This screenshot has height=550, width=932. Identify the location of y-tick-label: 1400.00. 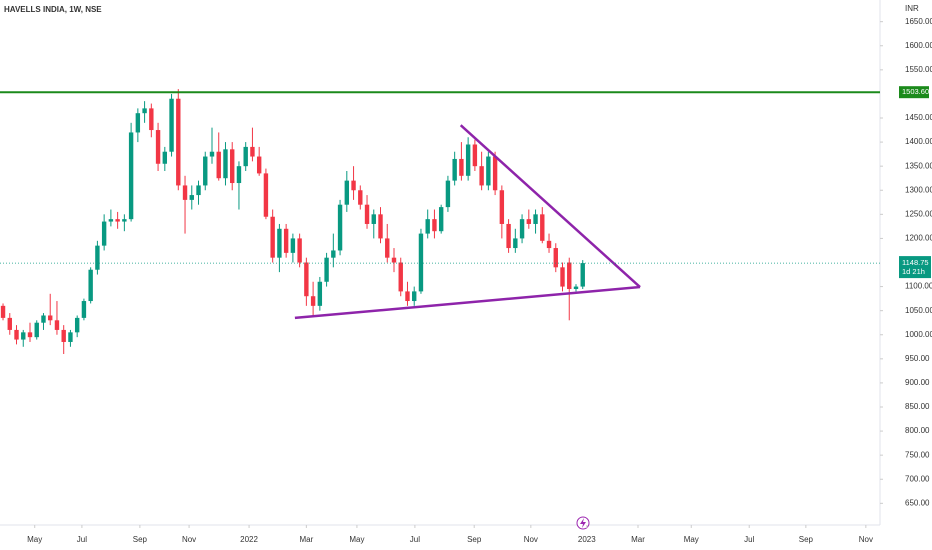
(918, 141).